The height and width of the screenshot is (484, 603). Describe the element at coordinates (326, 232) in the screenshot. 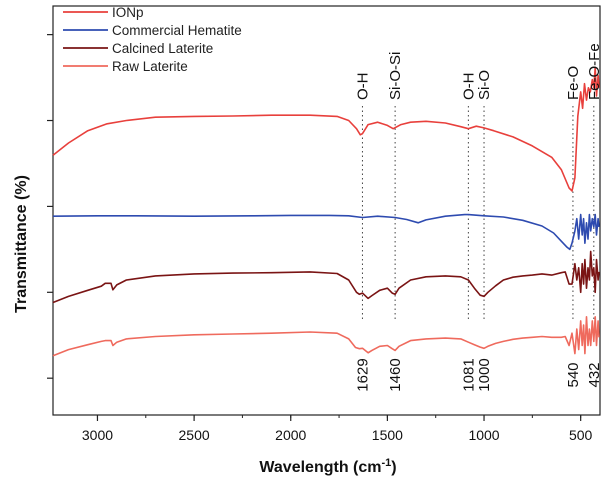

I see `series-line-commercial-hematite` at that location.